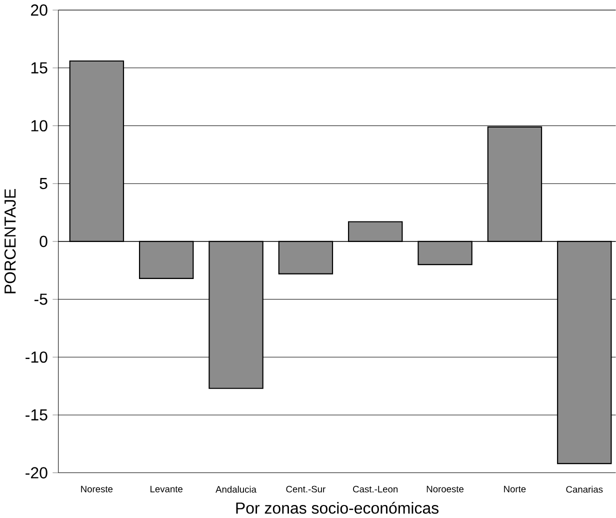 The image size is (616, 518). Describe the element at coordinates (306, 489) in the screenshot. I see `x-tick-label: Cent.-Sur` at that location.